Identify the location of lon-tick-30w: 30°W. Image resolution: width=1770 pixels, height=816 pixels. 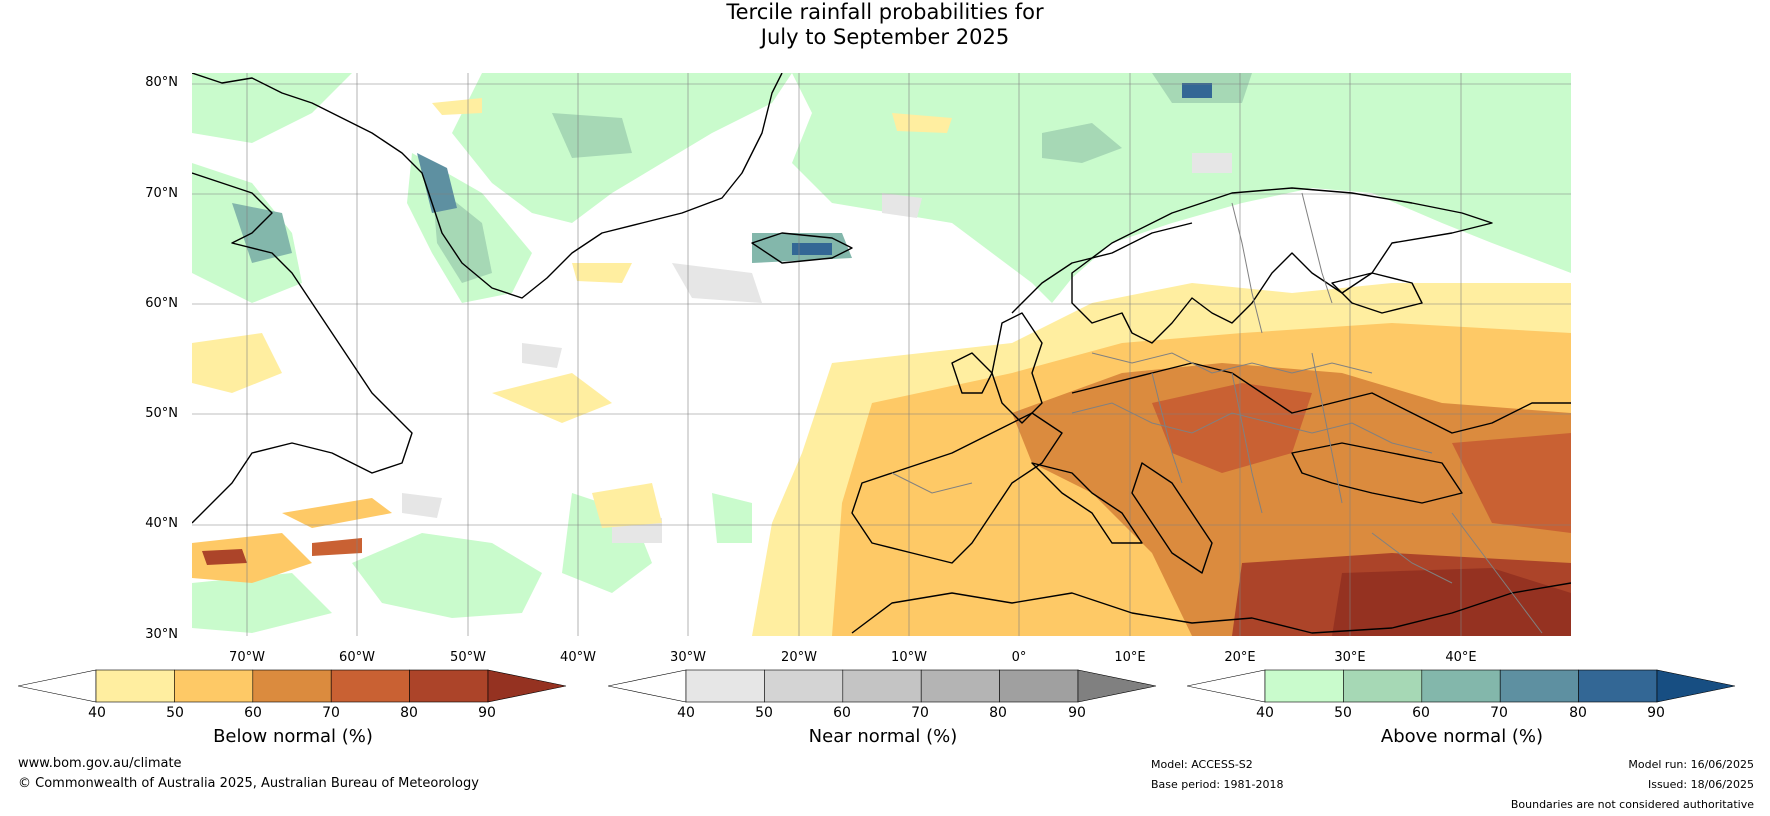
(688, 657).